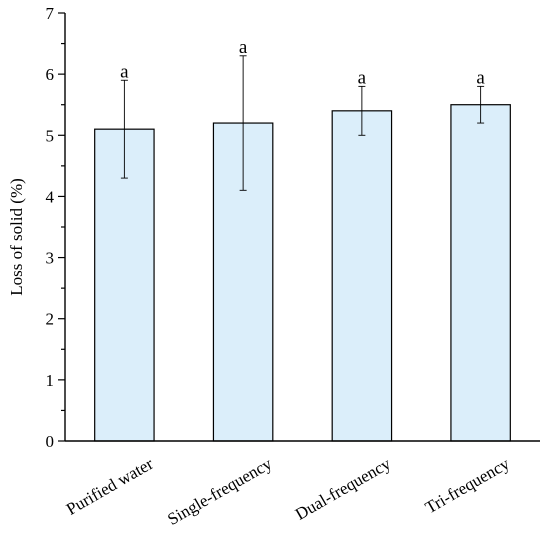 This screenshot has width=550, height=554. I want to click on y-tick-label: 6, so click(50, 74).